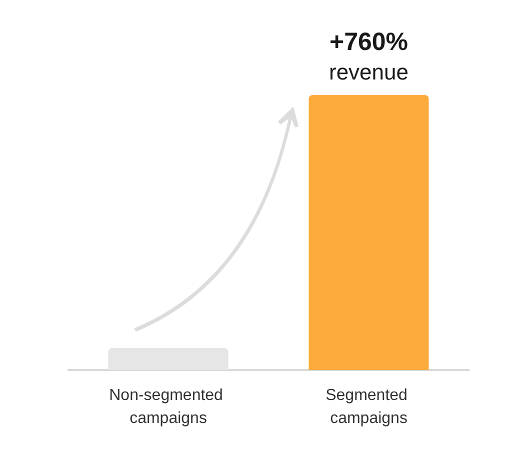 Image resolution: width=531 pixels, height=455 pixels. Describe the element at coordinates (368, 72) in the screenshot. I see `annotation: revenue` at that location.